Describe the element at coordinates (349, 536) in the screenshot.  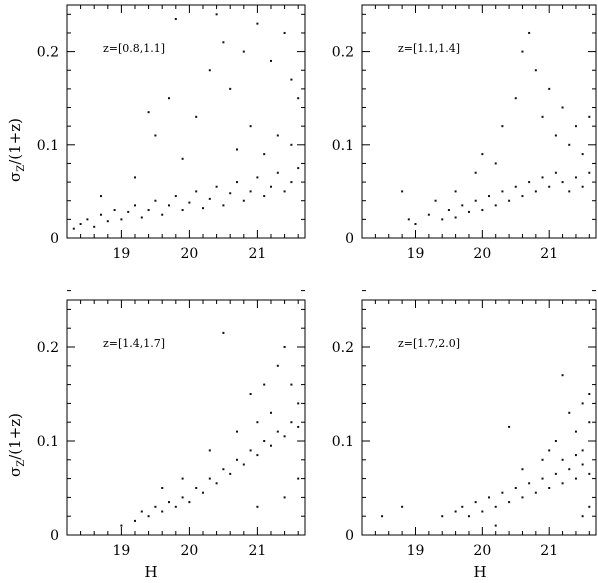
I see `y-tick-label: 0` at that location.